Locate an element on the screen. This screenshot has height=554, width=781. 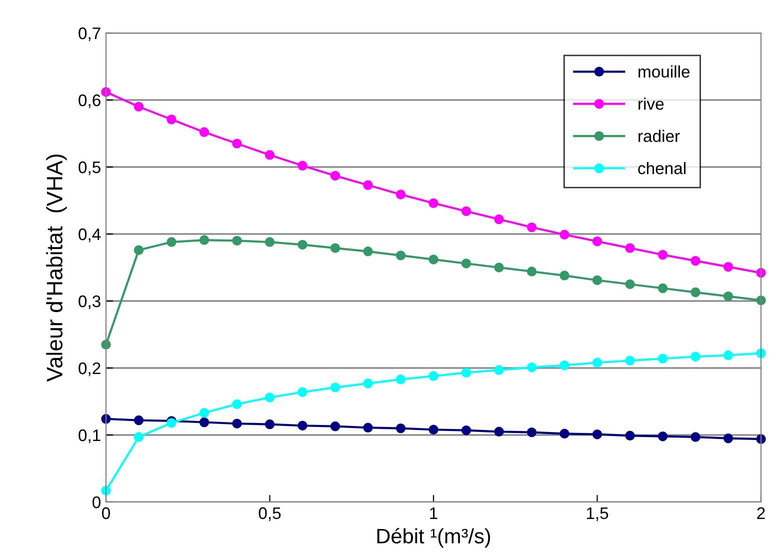
legend-label: mouille is located at coordinates (664, 71).